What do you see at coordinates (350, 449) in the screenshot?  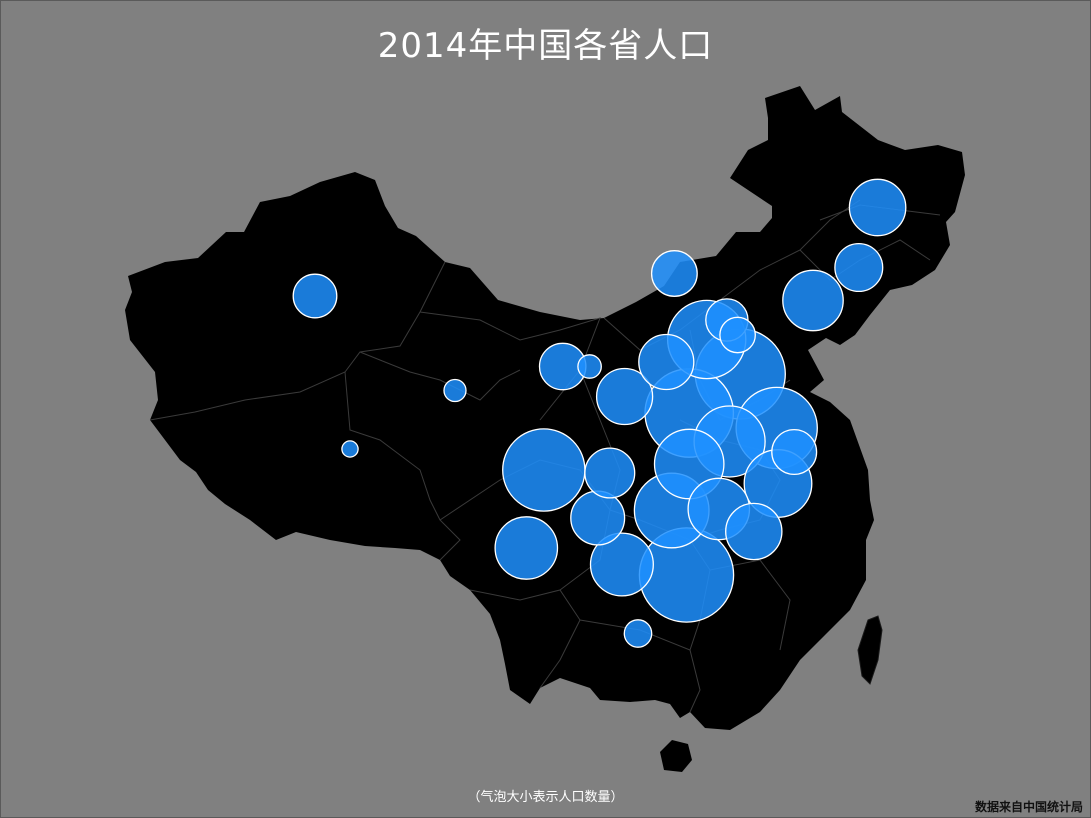 I see `bubble-西藏: 西藏: 318` at bounding box center [350, 449].